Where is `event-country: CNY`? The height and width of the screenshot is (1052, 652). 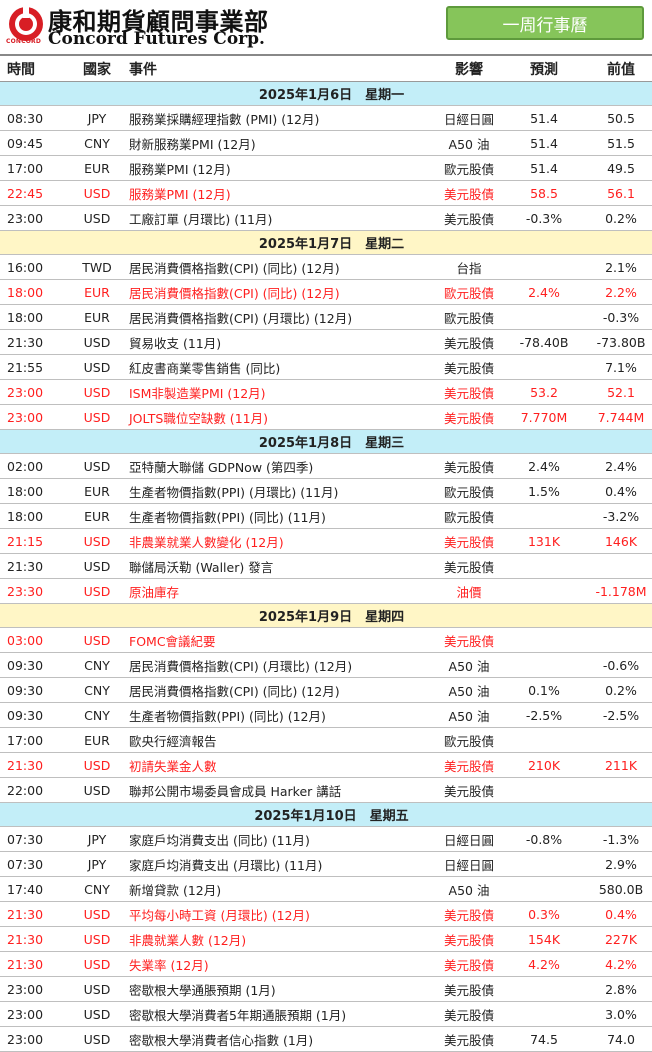 event-country: CNY is located at coordinates (97, 143).